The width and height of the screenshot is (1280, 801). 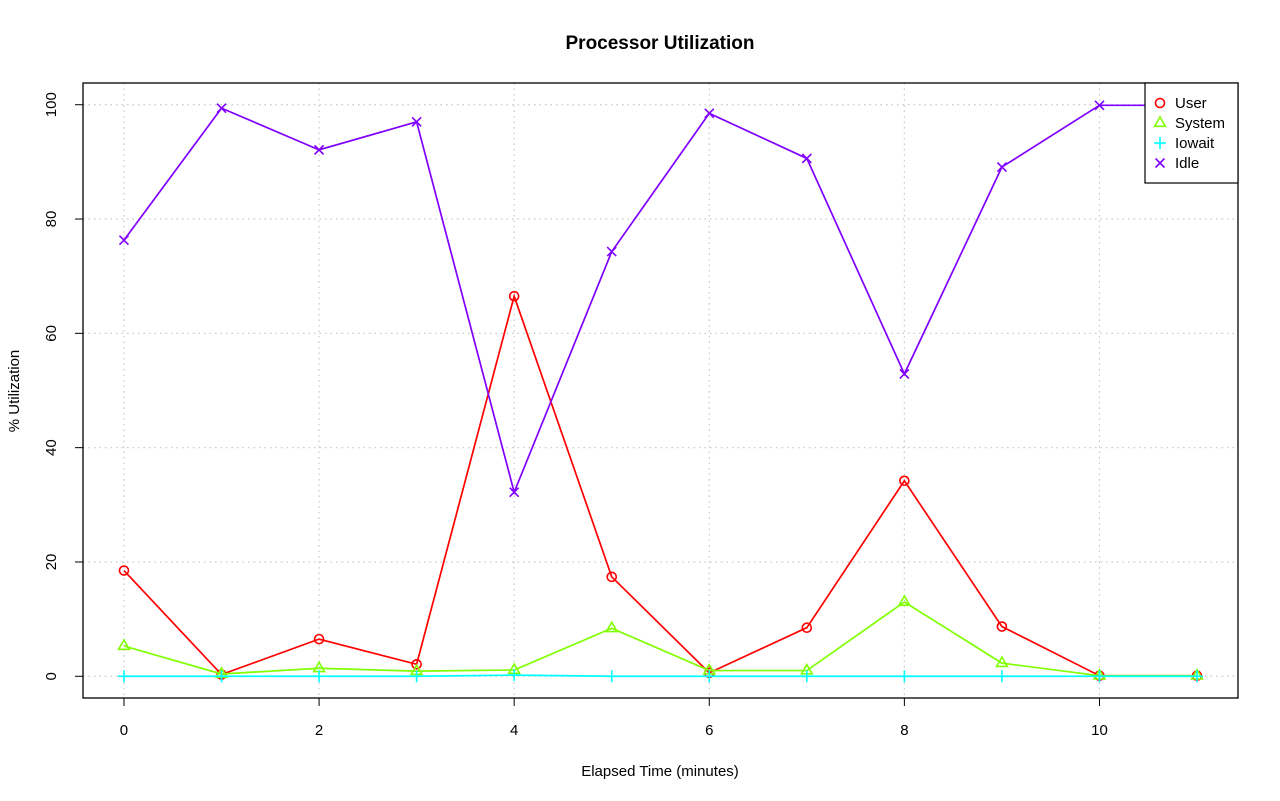 What do you see at coordinates (1187, 163) in the screenshot?
I see `legend-label-idle: Idle` at bounding box center [1187, 163].